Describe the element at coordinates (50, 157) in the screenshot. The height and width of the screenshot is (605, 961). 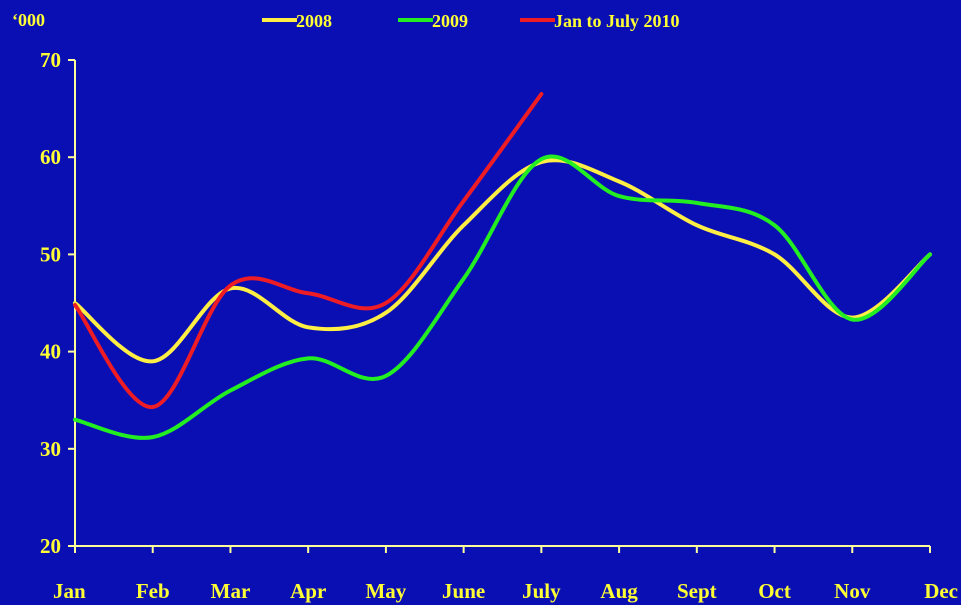
I see `y-tick-label: 60` at that location.